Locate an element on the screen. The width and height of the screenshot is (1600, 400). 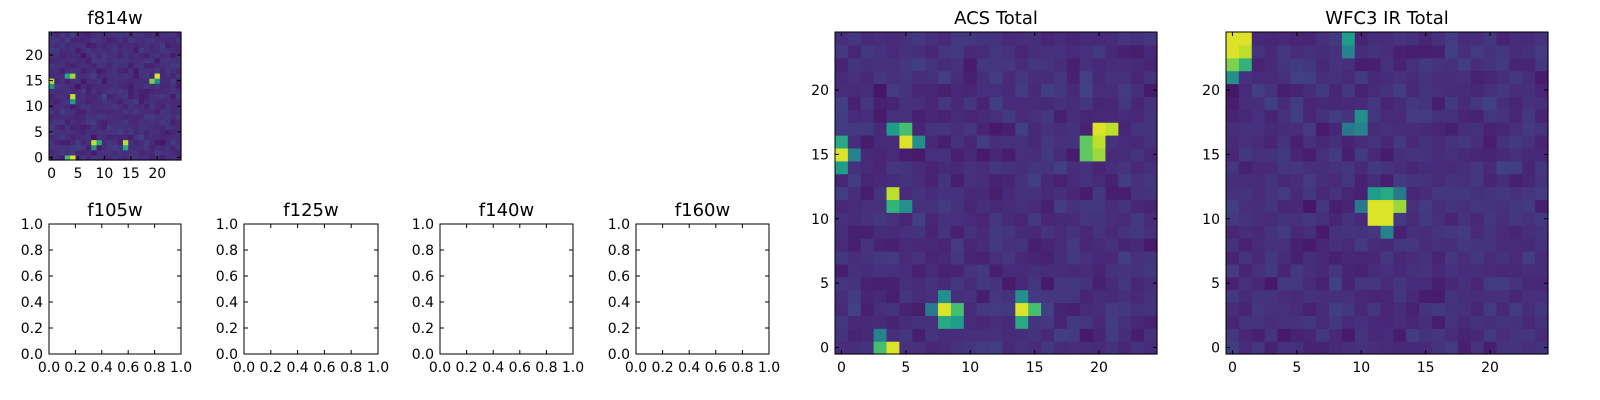
panel-title: f125w is located at coordinates (310, 210).